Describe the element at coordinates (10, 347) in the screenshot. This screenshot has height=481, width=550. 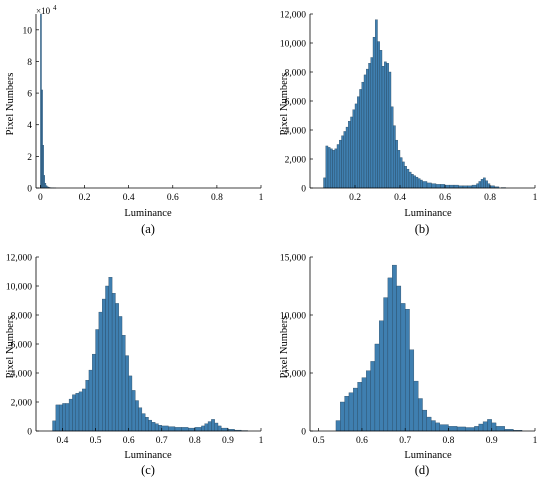
I see `panel-c-ylabel: Pixel Numbers` at that location.